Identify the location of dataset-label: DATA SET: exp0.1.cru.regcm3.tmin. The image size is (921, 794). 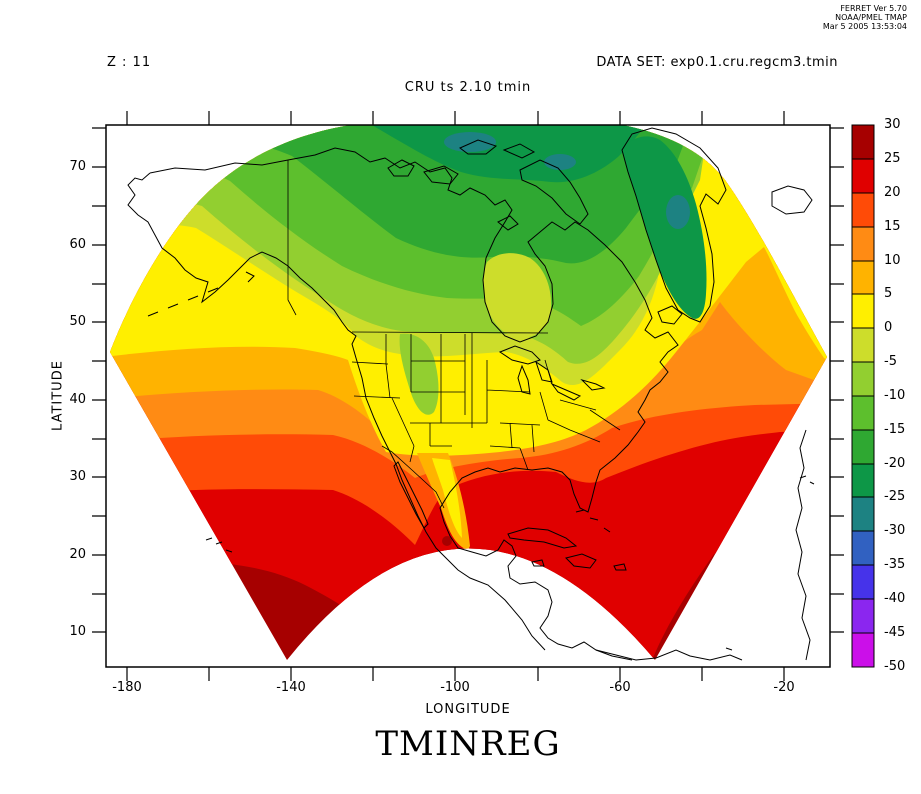
(717, 62).